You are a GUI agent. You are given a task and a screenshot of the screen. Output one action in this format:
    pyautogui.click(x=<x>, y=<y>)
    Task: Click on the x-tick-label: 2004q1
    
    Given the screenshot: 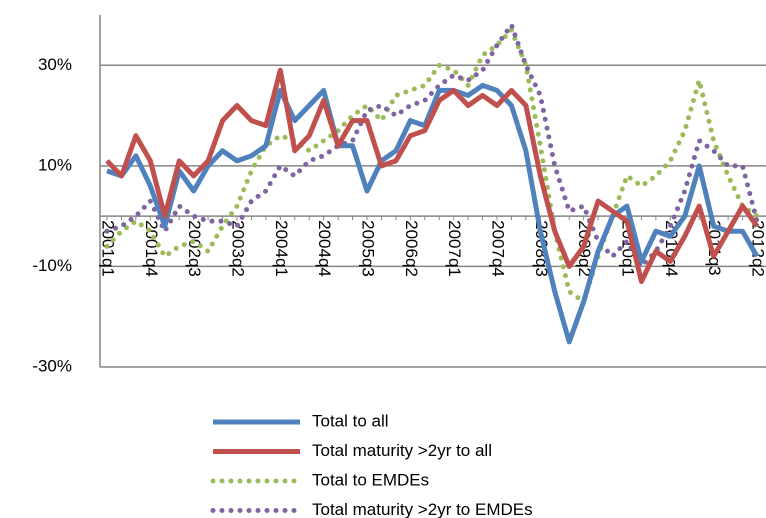 What is the action you would take?
    pyautogui.click(x=281, y=248)
    